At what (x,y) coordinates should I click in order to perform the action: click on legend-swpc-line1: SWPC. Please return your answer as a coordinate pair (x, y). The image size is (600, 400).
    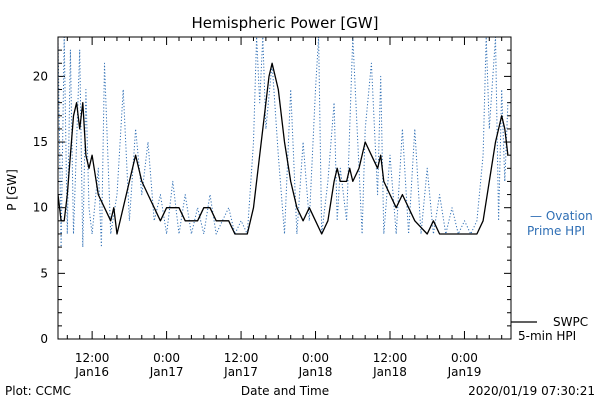
    Looking at the image, I should click on (570, 322).